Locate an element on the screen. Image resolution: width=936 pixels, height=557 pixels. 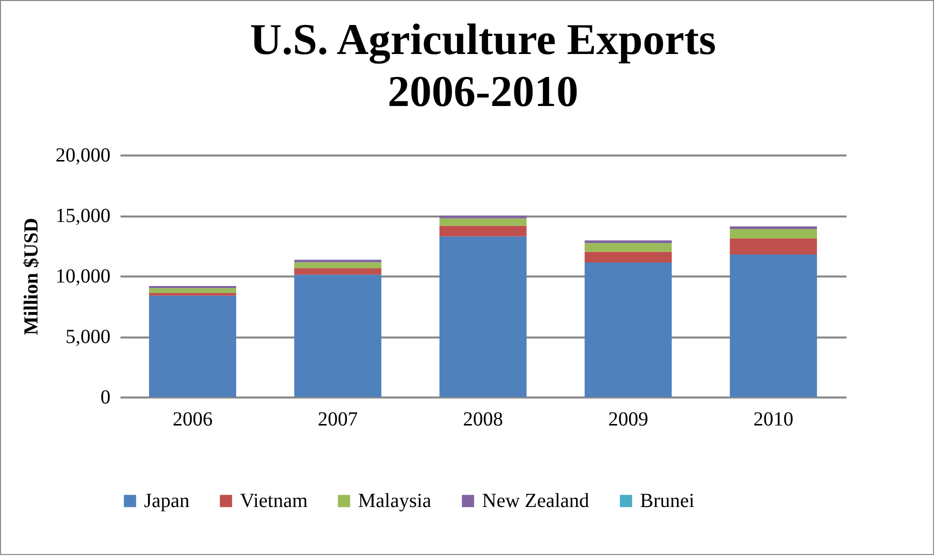
x-tick-label: 2008 is located at coordinates (483, 419).